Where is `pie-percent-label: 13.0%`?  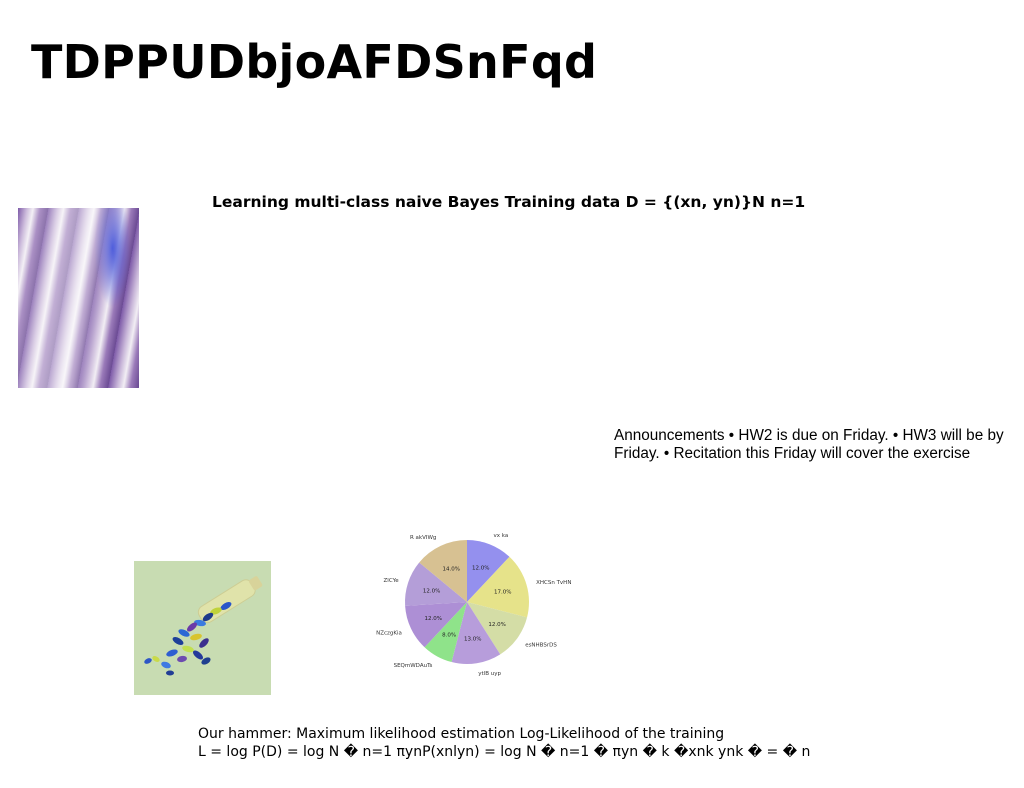 pie-percent-label: 13.0% is located at coordinates (472, 640).